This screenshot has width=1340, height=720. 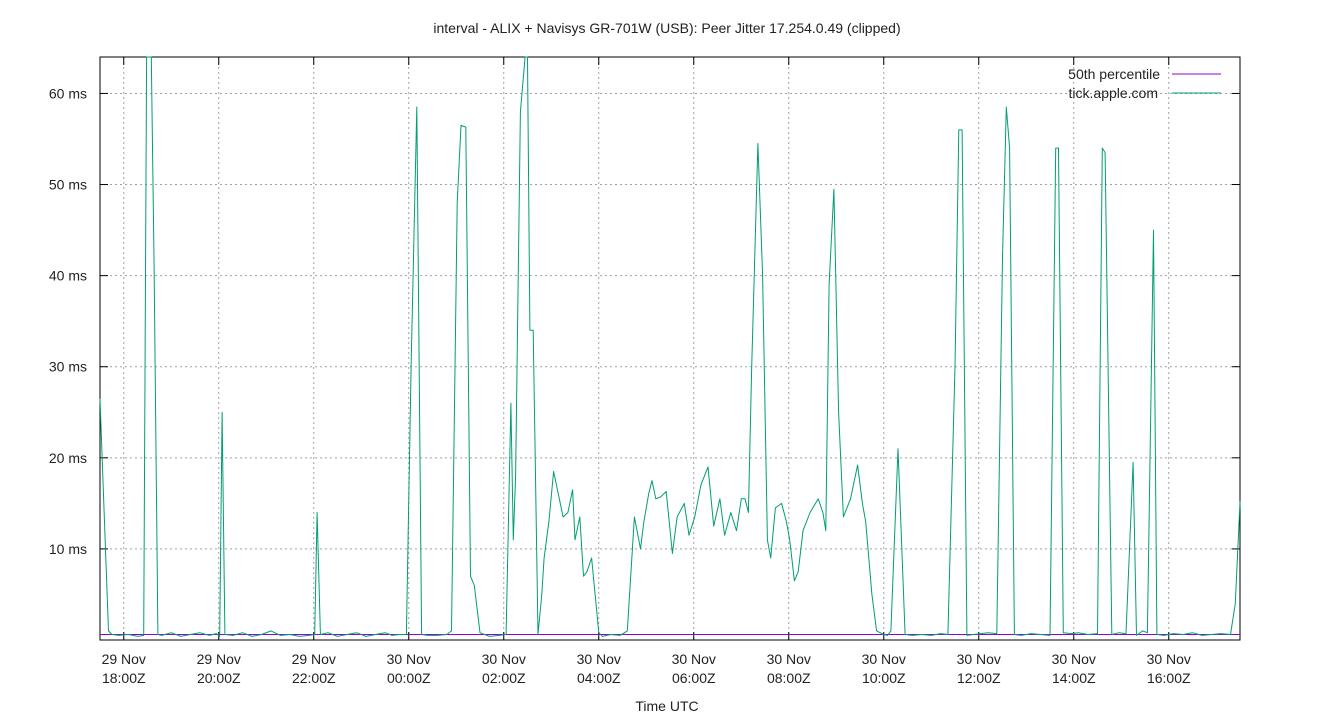 What do you see at coordinates (1113, 93) in the screenshot?
I see `legend-label-1: tick.apple.com` at bounding box center [1113, 93].